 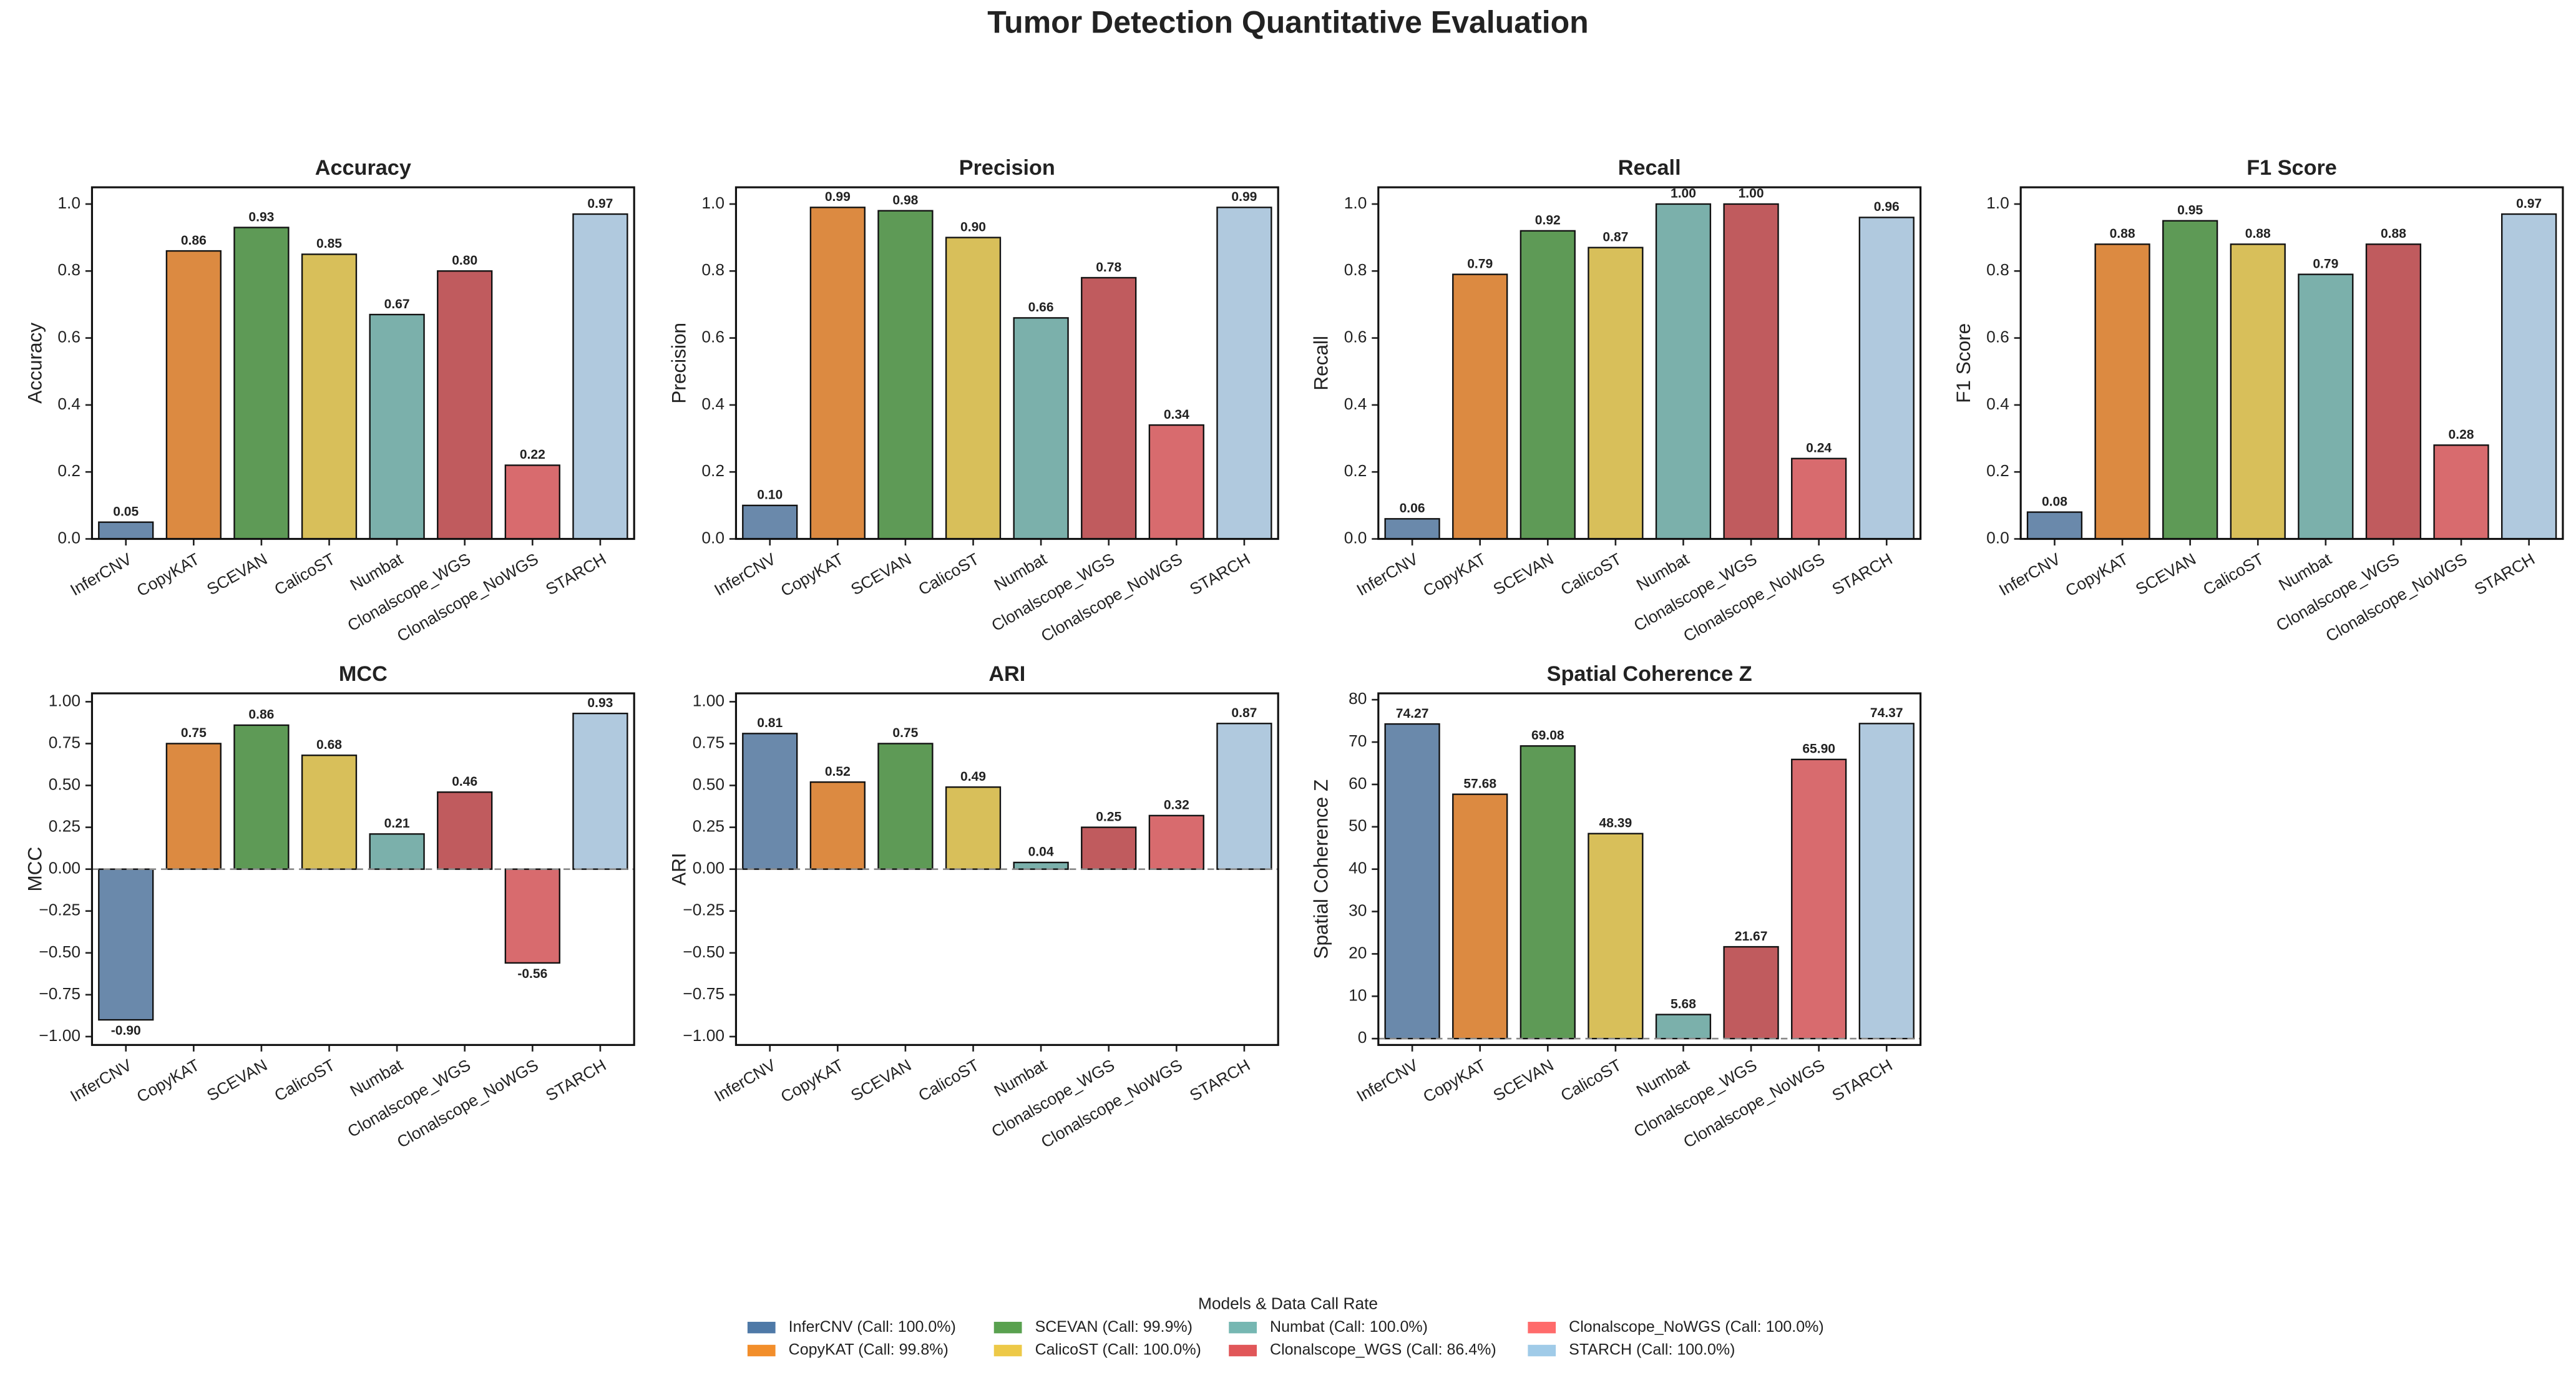 What do you see at coordinates (329, 745) in the screenshot?
I see `value-label: 0.68` at bounding box center [329, 745].